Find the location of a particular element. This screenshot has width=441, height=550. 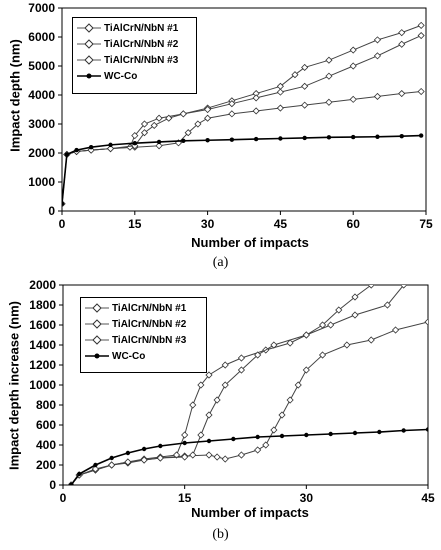

chart-b-y-tick-label: 1800 is located at coordinates (42, 305).